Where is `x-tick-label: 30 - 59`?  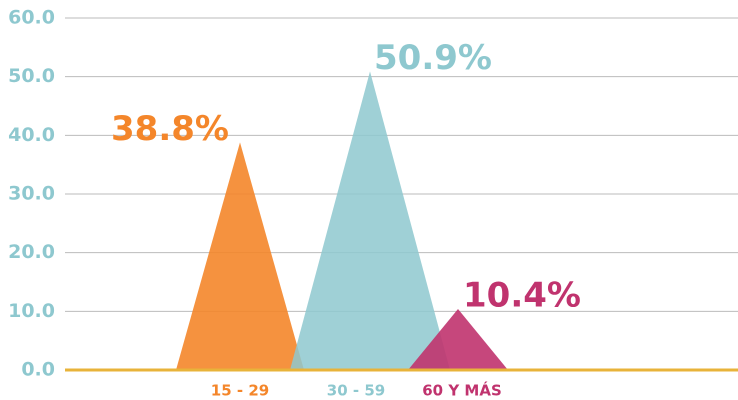
x-tick-label: 30 - 59 is located at coordinates (356, 391).